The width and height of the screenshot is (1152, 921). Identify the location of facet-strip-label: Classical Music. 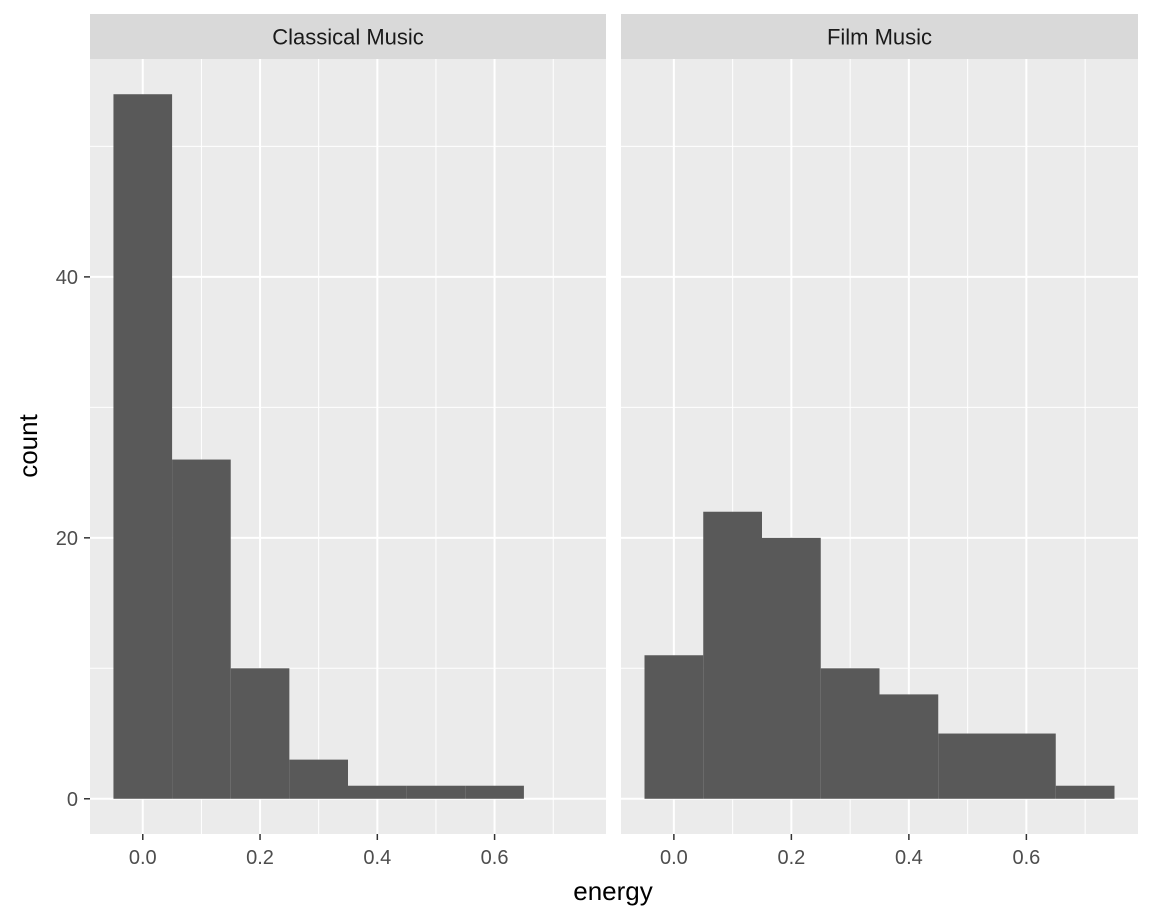
(348, 37).